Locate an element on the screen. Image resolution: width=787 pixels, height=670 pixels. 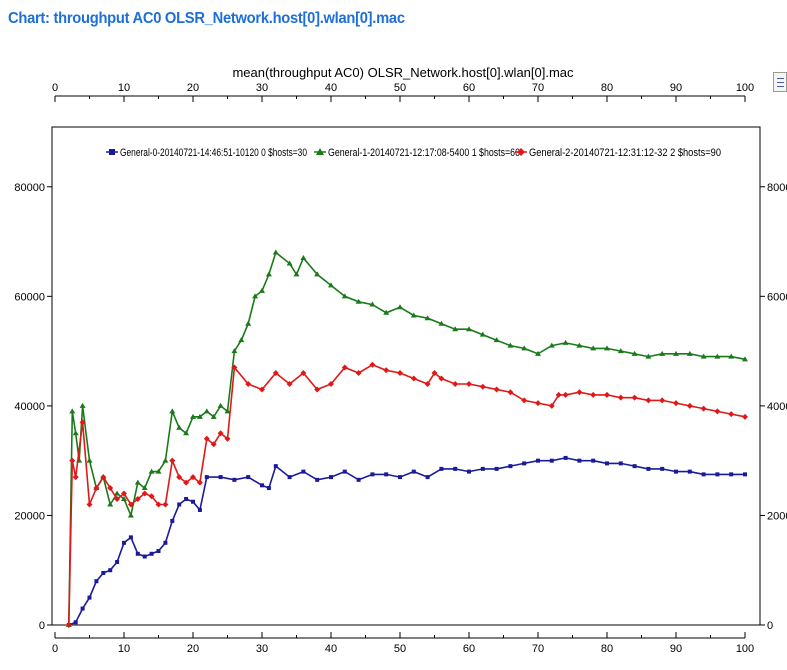
x-tick-label-top: 100 is located at coordinates (745, 88).